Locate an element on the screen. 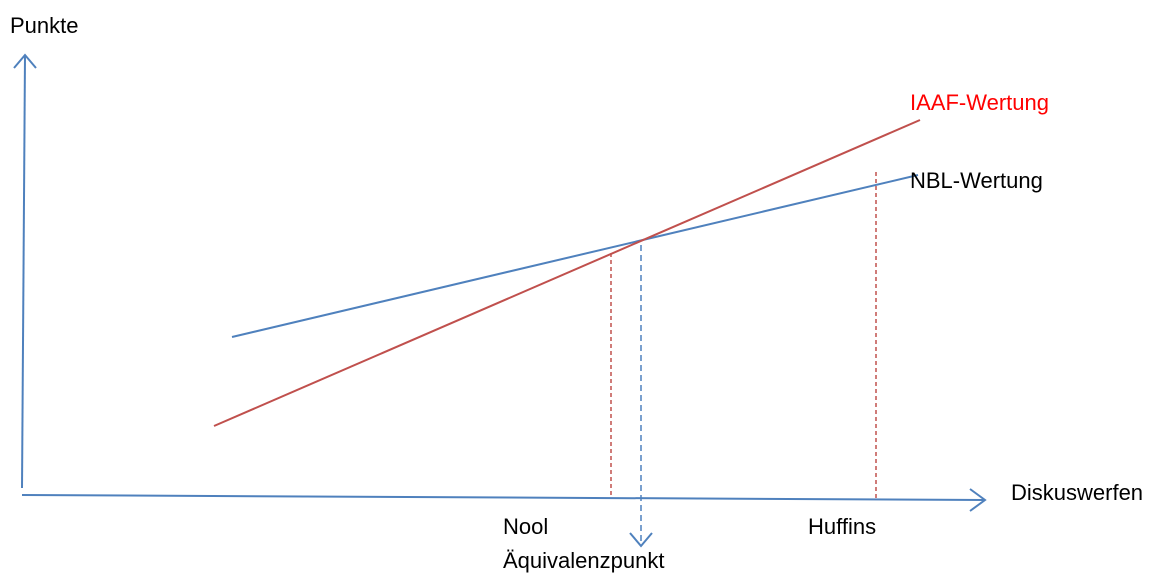 The image size is (1176, 578). nbl-line-label: NBL-Wertung is located at coordinates (976, 180).